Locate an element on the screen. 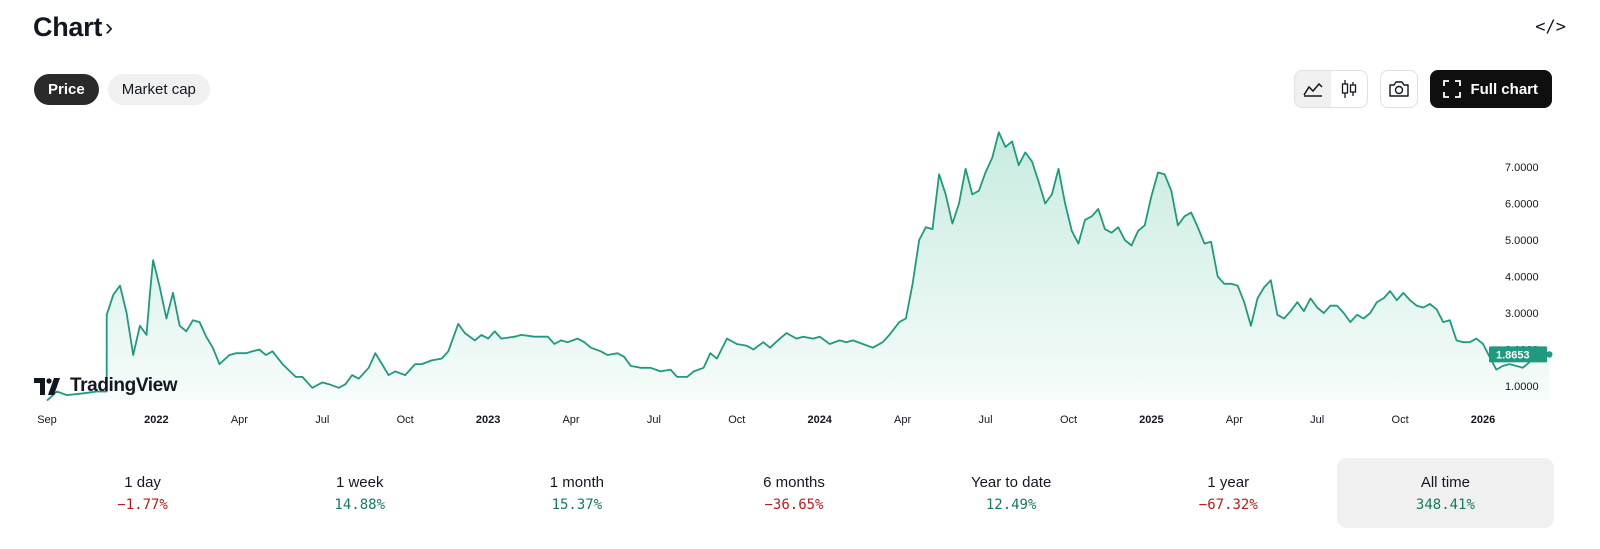 Image resolution: width=1600 pixels, height=549 pixels. period-6-months: 6 months −36.65% is located at coordinates (793, 493).